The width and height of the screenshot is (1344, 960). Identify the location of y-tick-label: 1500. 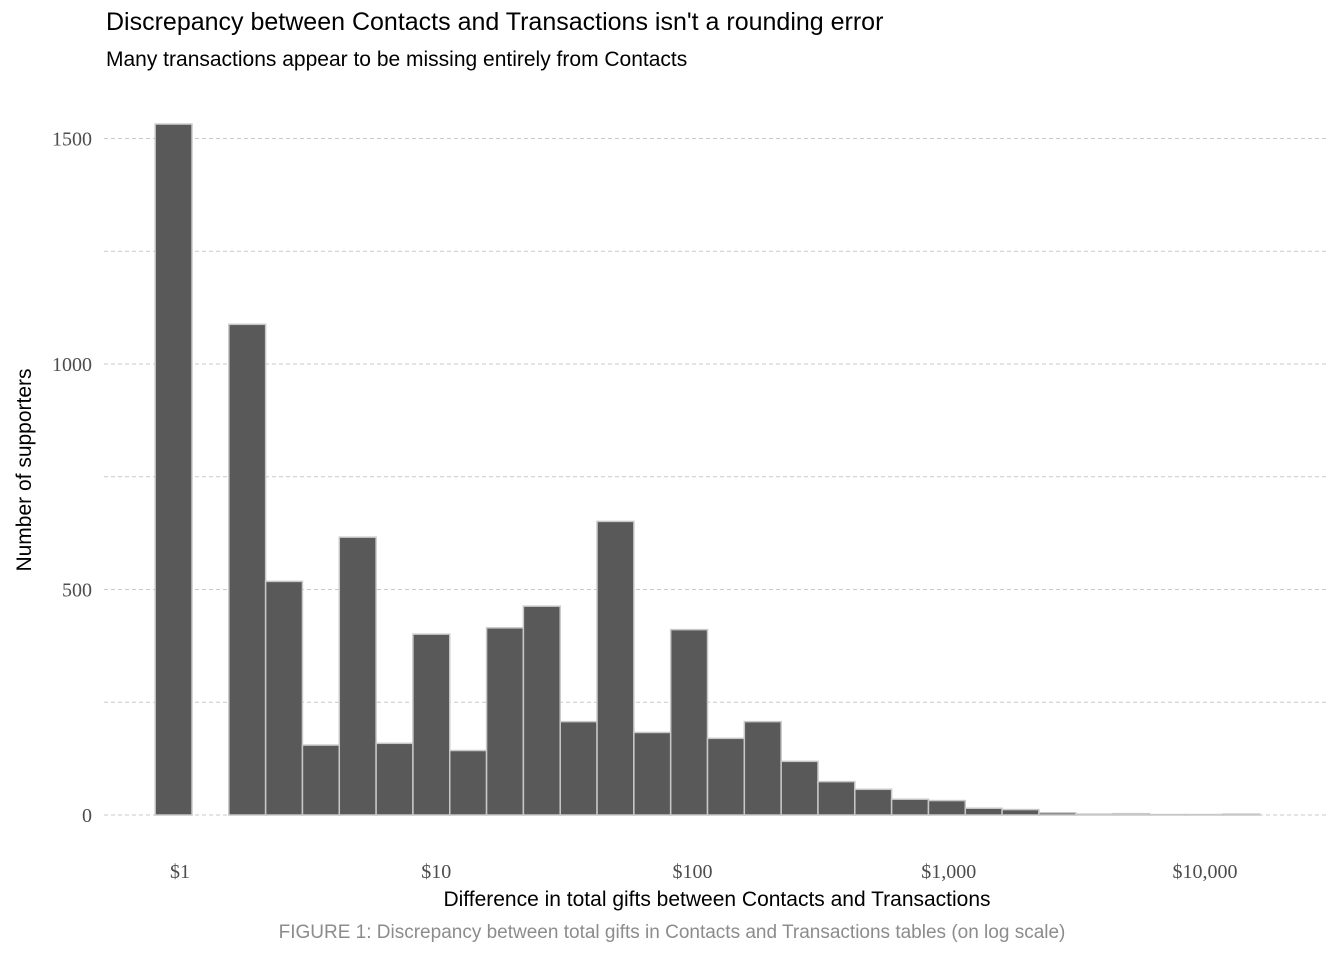
(72, 140).